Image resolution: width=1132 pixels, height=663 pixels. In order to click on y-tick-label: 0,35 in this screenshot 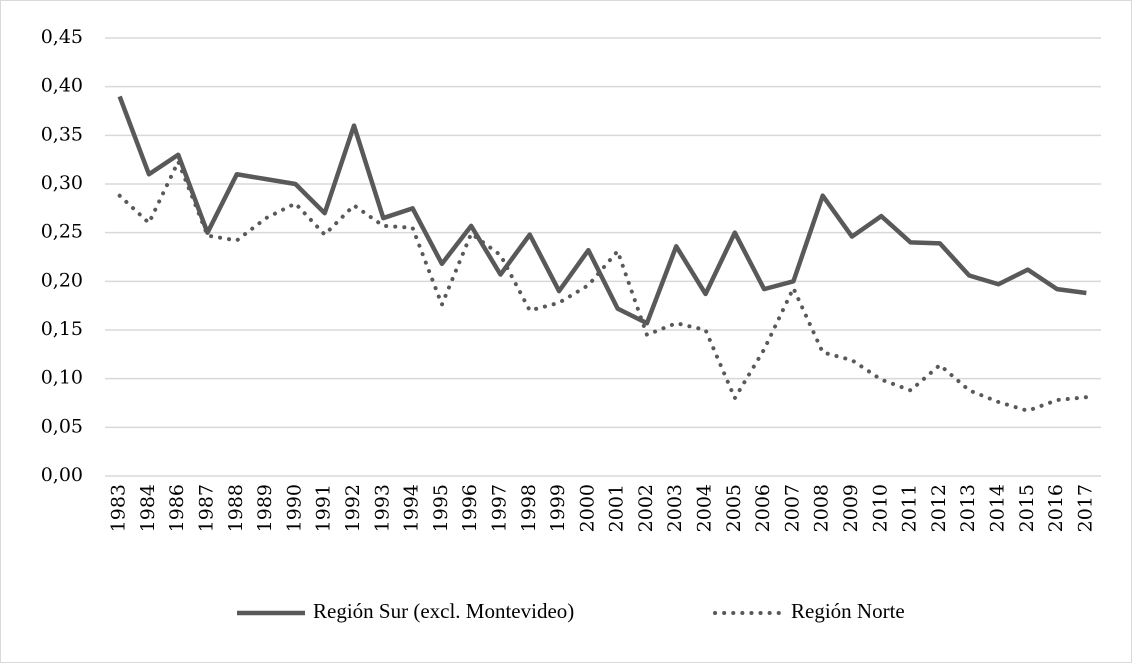, I will do `click(62, 134)`.